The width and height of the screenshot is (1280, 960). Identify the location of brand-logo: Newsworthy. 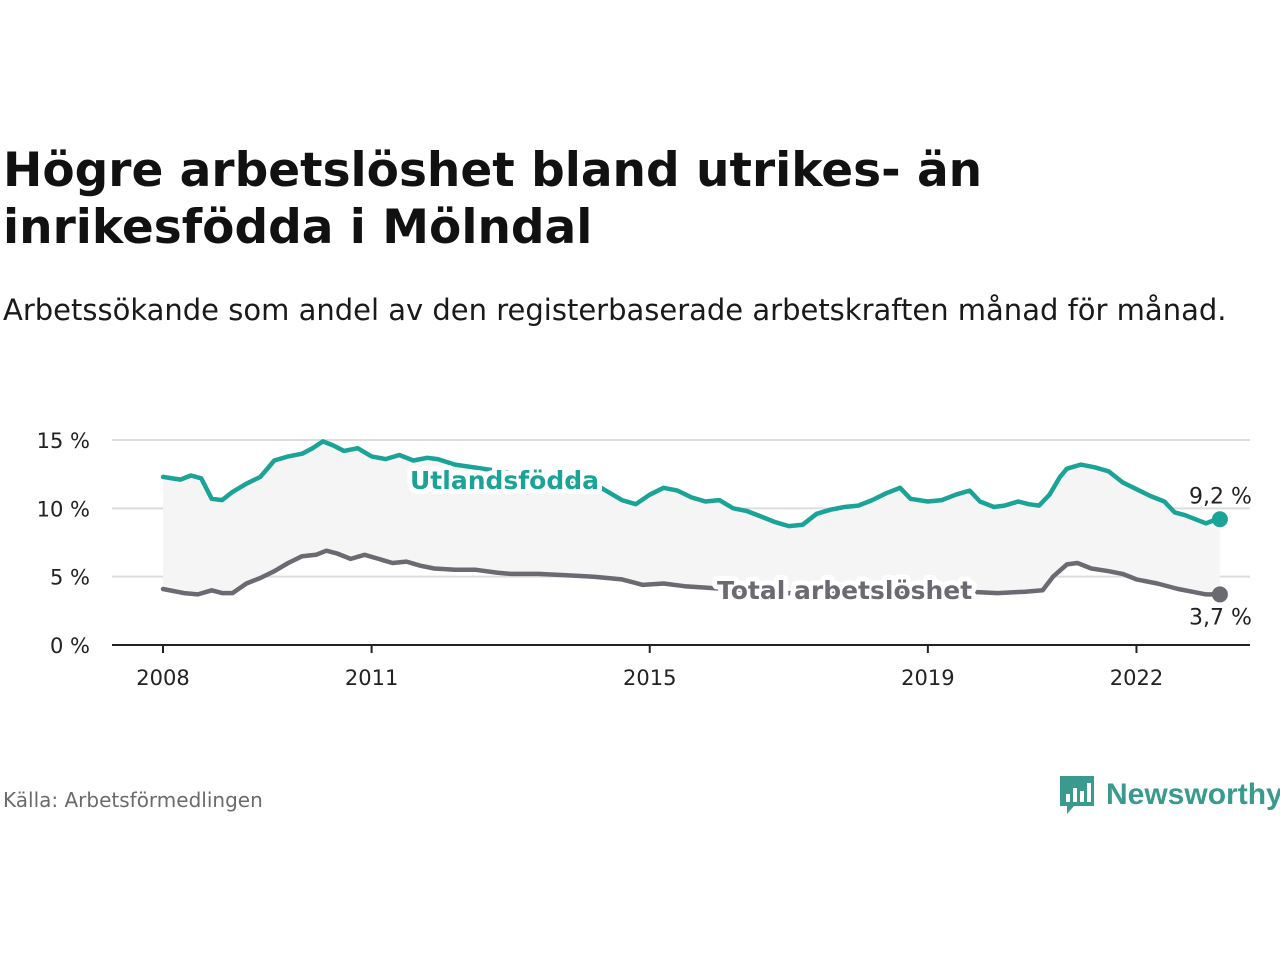
(1169, 795).